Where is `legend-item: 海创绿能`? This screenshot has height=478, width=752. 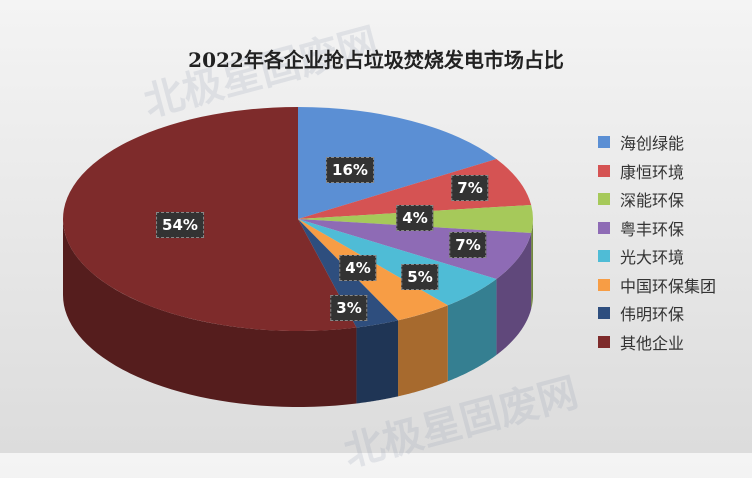 legend-item: 海创绿能 is located at coordinates (657, 142).